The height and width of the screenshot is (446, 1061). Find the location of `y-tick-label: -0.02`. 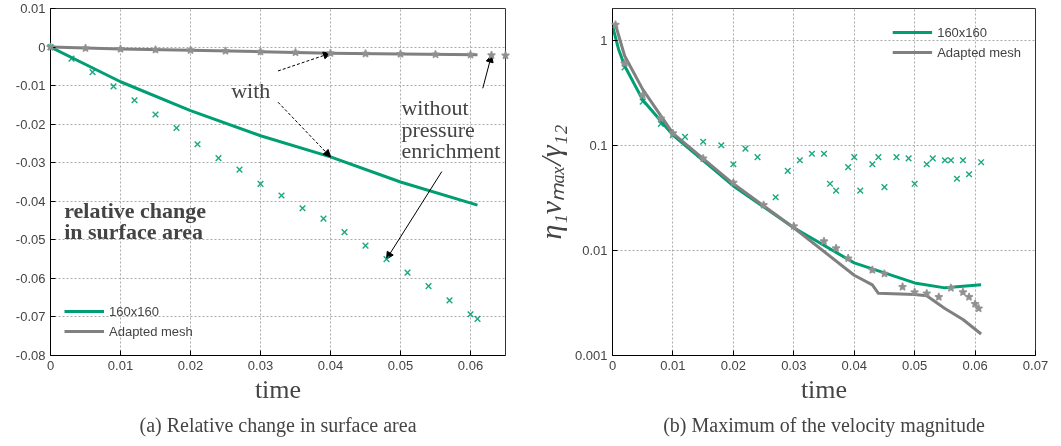

y-tick-label: -0.02 is located at coordinates (30, 124).